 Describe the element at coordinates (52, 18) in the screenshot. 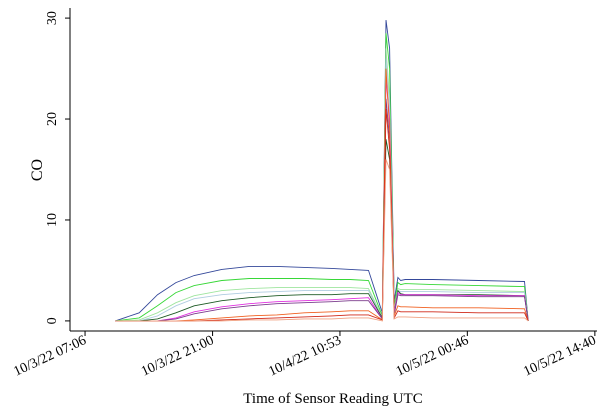

I see `y-tick-label: 30` at that location.